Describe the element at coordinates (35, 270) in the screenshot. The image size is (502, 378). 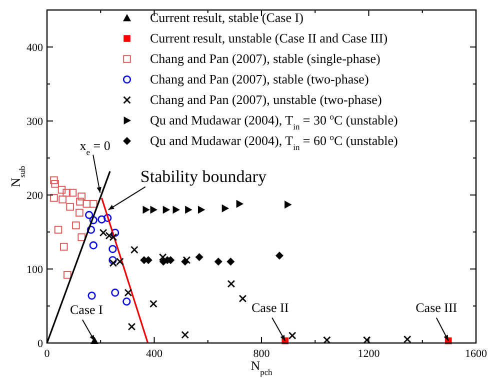
I see `y-tick-label: 100` at that location.